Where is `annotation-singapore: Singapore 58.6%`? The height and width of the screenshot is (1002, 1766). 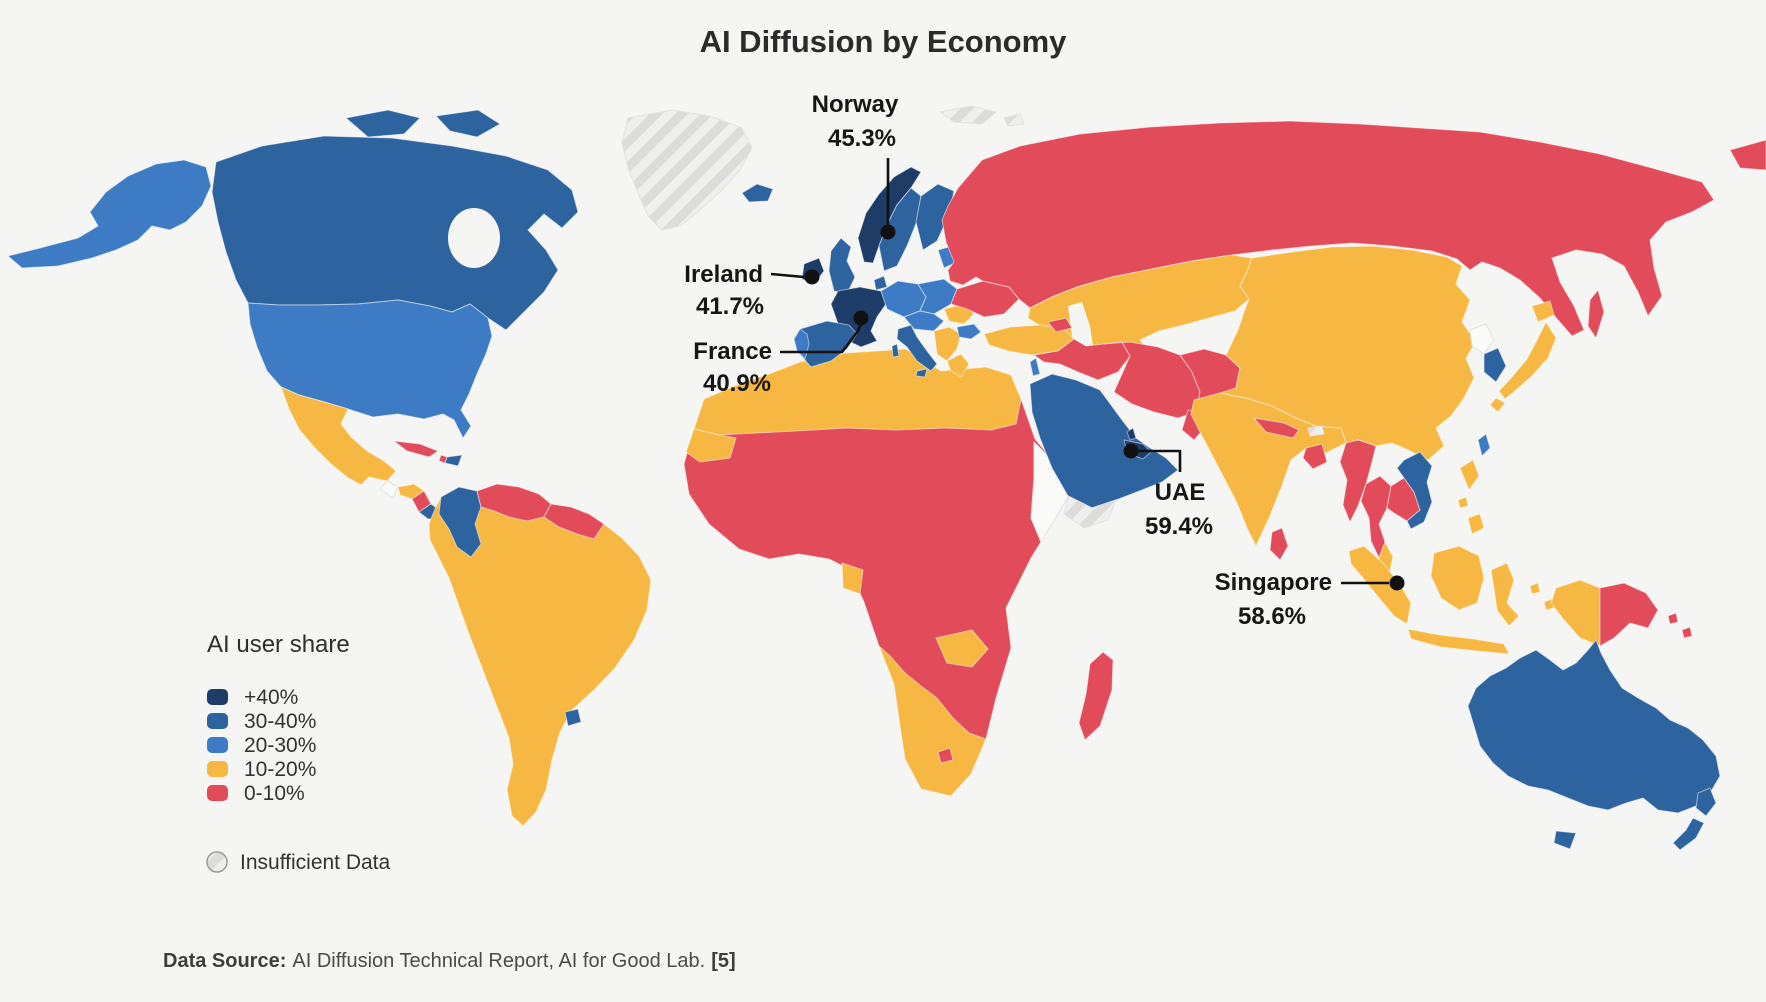 annotation-singapore: Singapore 58.6% is located at coordinates (1310, 599).